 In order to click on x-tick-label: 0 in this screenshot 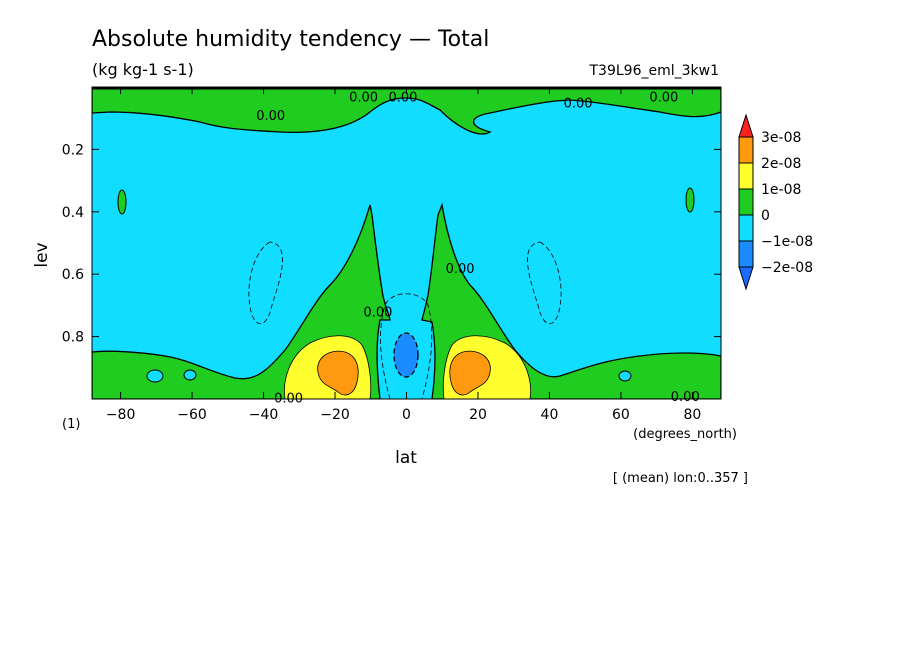, I will do `click(406, 415)`.